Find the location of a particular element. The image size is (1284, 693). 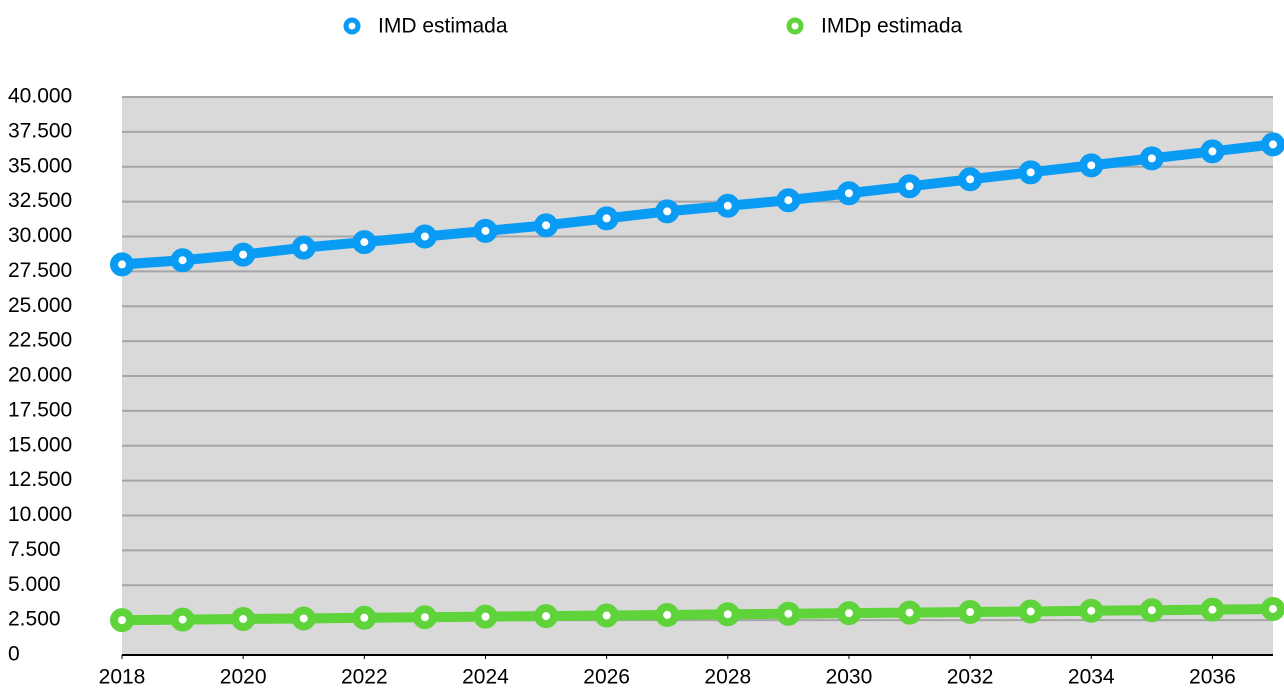

x-tick-label: 2028 is located at coordinates (727, 677).